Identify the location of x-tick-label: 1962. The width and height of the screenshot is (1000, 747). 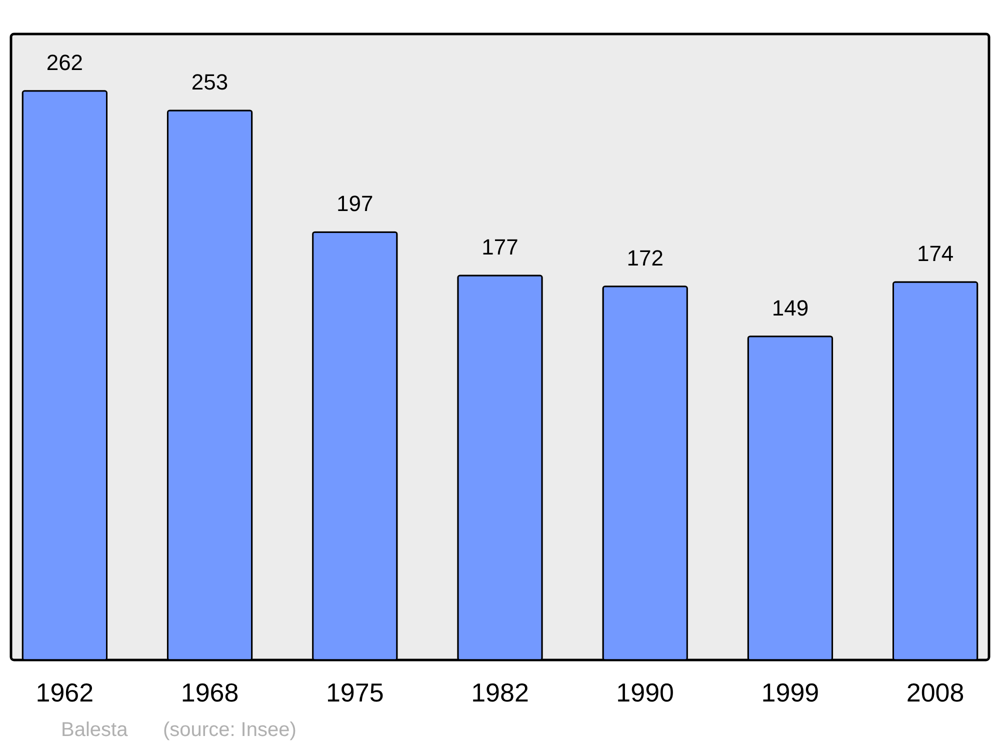
(65, 693).